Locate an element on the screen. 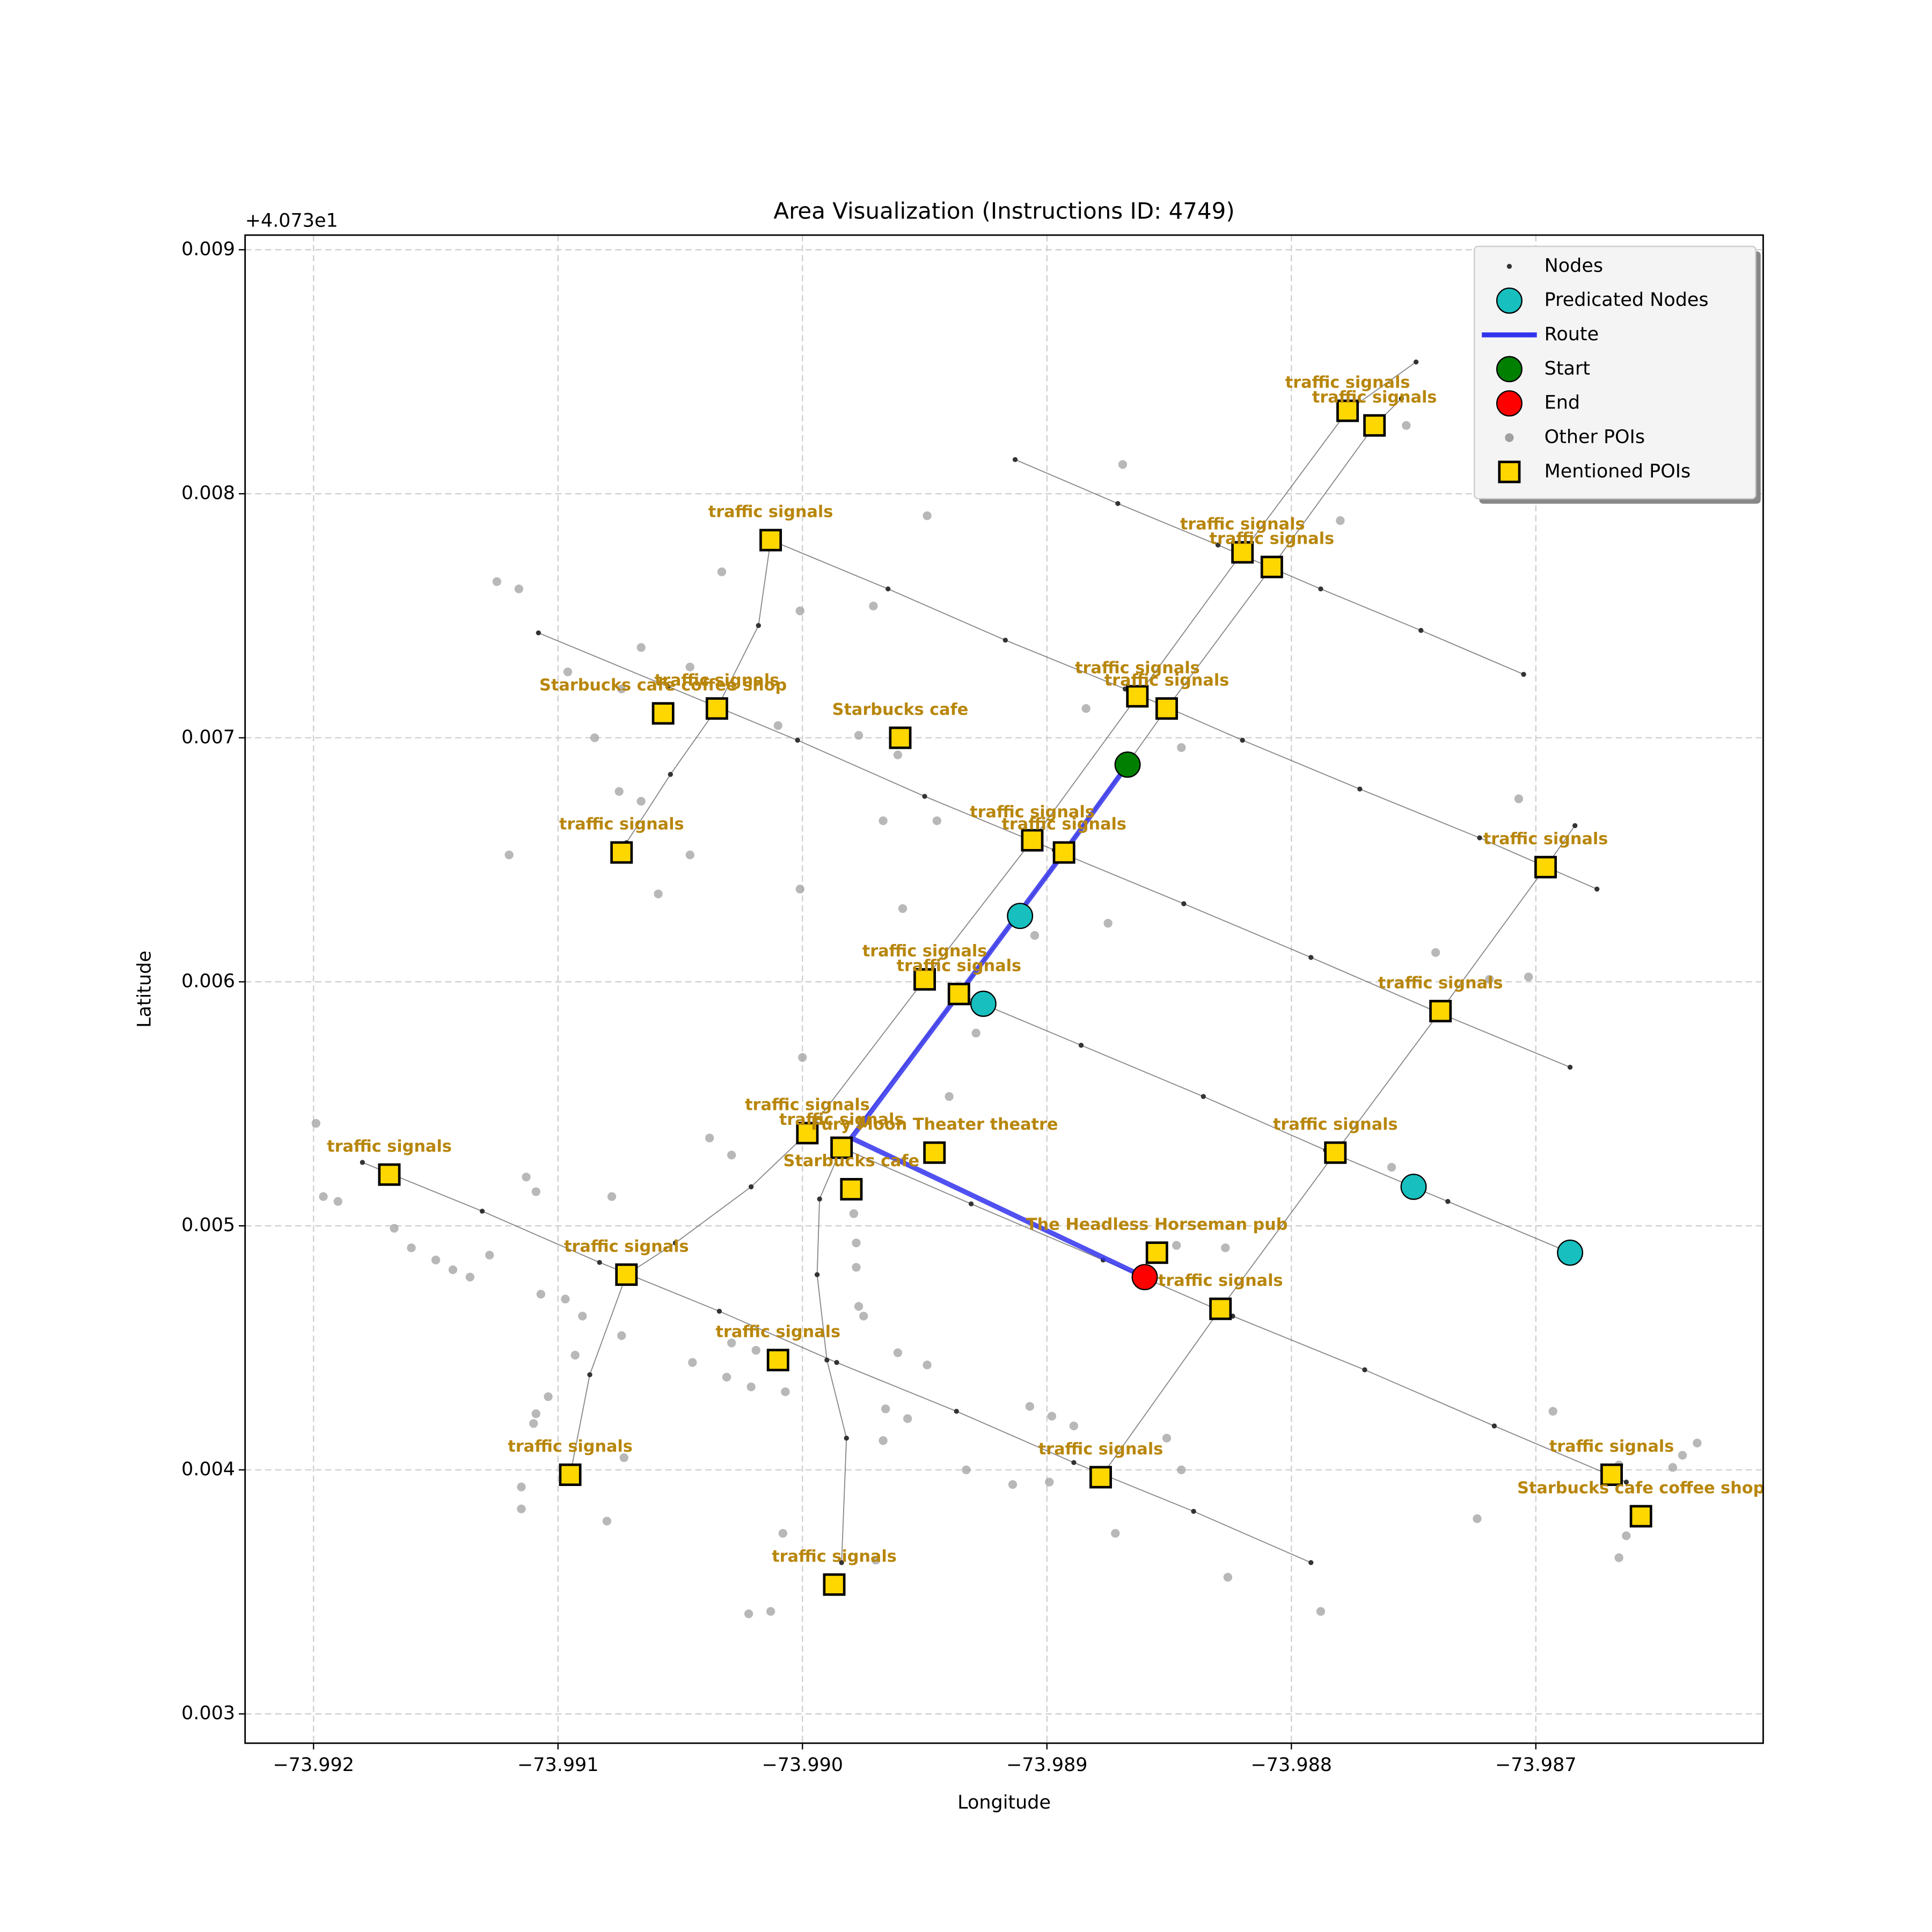 The height and width of the screenshot is (1932, 1932). legend-label: Other POIs is located at coordinates (1595, 437).